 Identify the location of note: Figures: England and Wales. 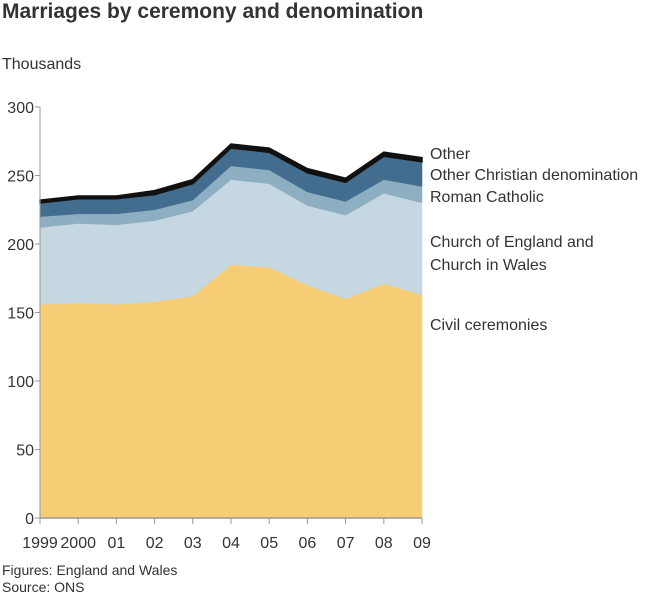
(90, 570).